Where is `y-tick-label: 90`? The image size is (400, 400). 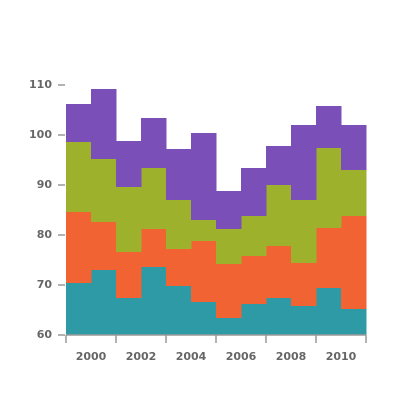
y-tick-label: 90 is located at coordinates (45, 184).